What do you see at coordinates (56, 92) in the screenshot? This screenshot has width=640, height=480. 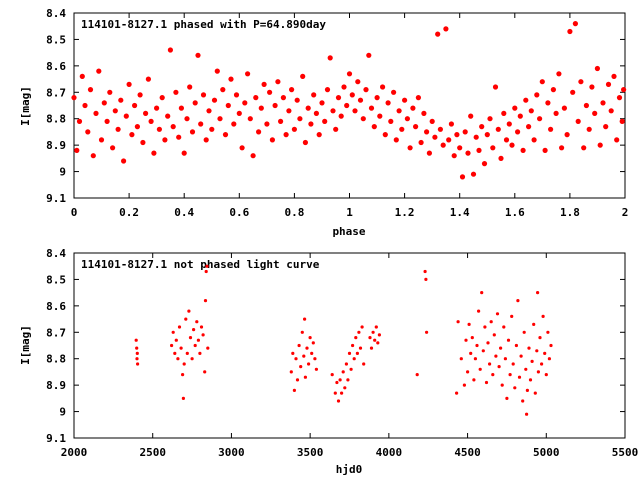 I see `y-tick-label: 8.7` at bounding box center [56, 92].